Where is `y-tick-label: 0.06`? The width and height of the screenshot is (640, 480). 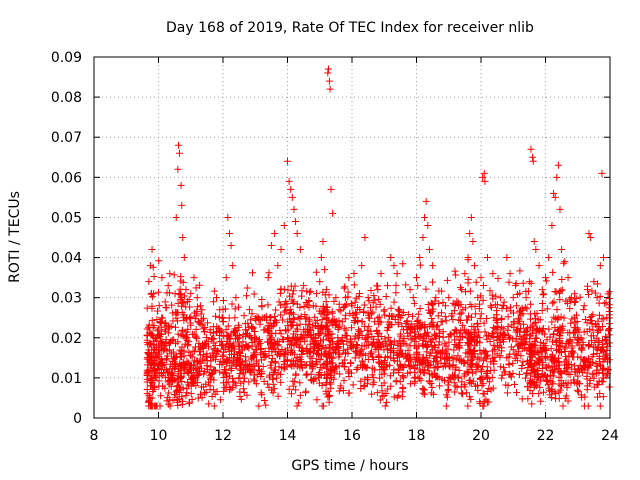
y-tick-label: 0.06 is located at coordinates (66, 178).